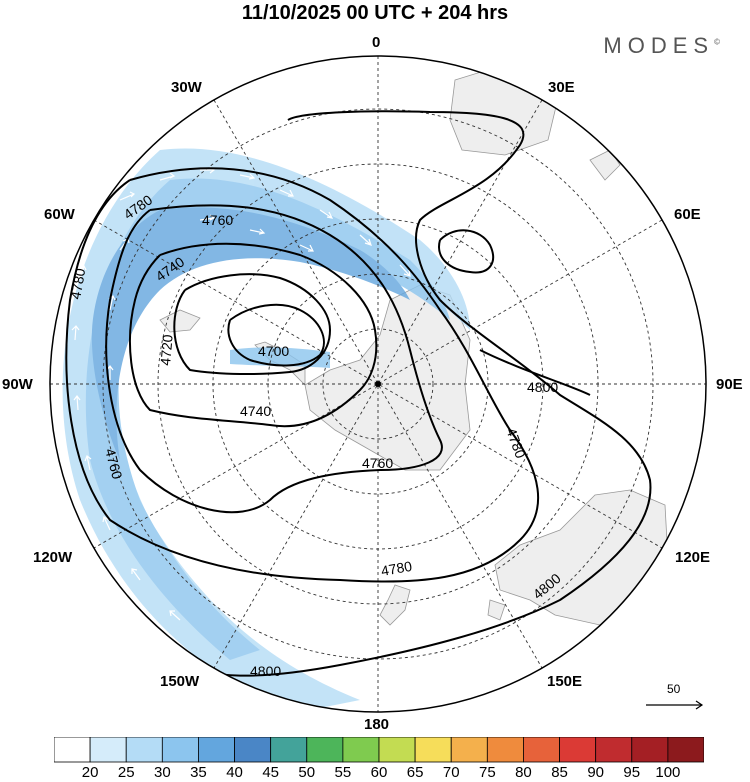 This screenshot has width=750, height=782. I want to click on colorbar, so click(379, 750).